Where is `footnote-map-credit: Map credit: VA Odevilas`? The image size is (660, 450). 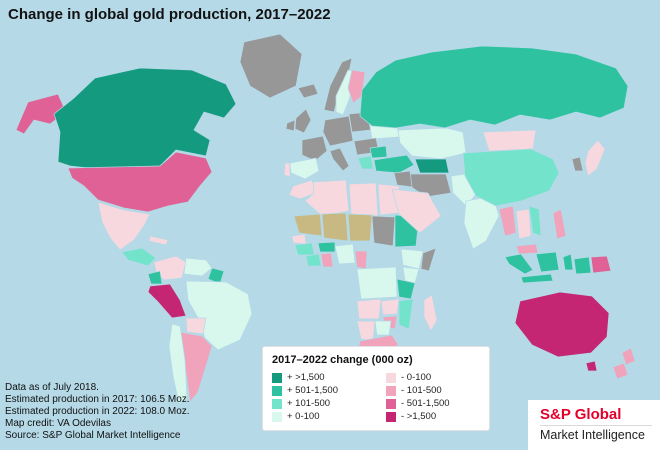 footnote-map-credit: Map credit: VA Odevilas is located at coordinates (58, 423).